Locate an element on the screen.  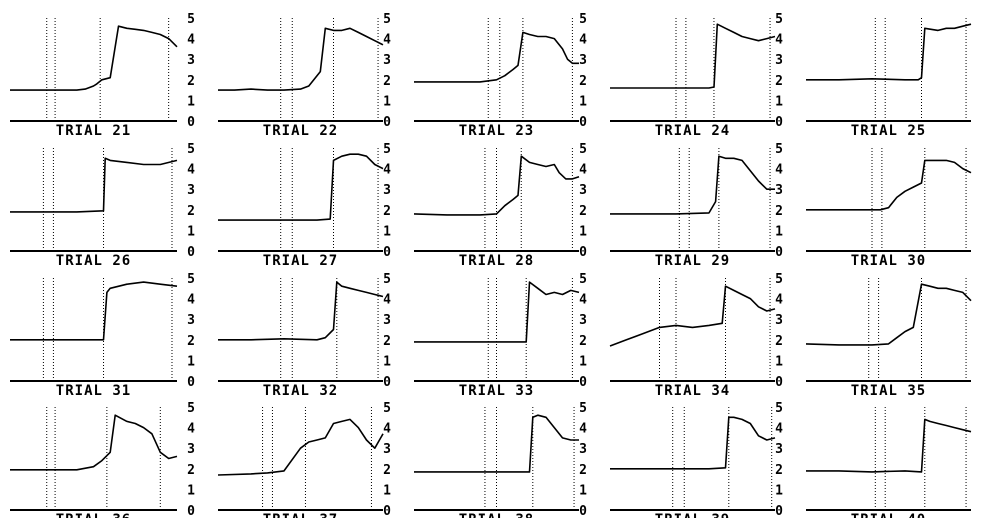
panel-title: TRIAL 22 is located at coordinates (300, 131).